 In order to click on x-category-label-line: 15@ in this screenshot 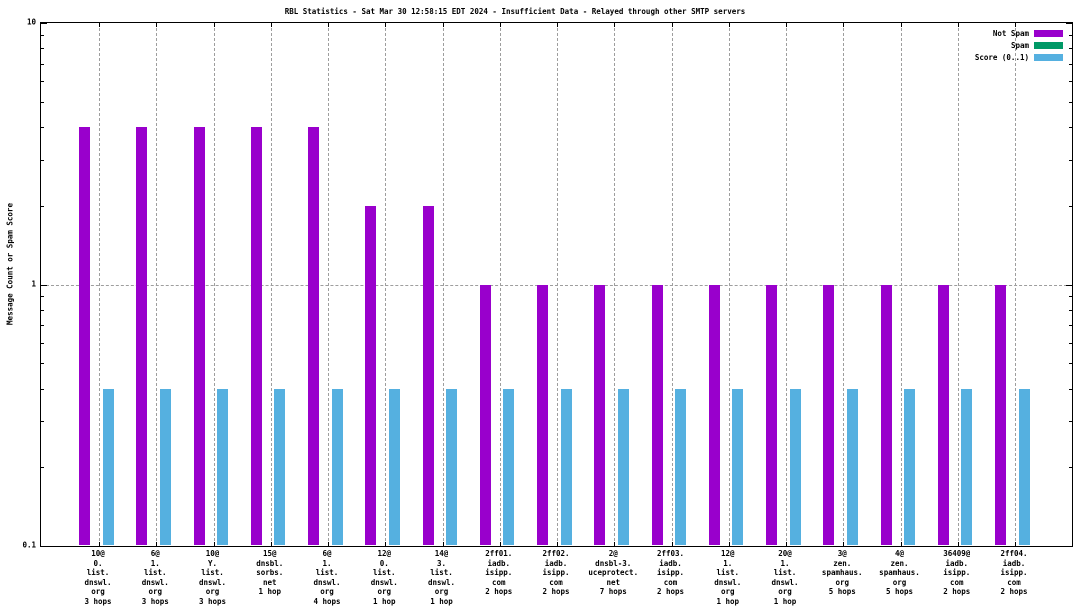, I will do `click(269, 553)`.